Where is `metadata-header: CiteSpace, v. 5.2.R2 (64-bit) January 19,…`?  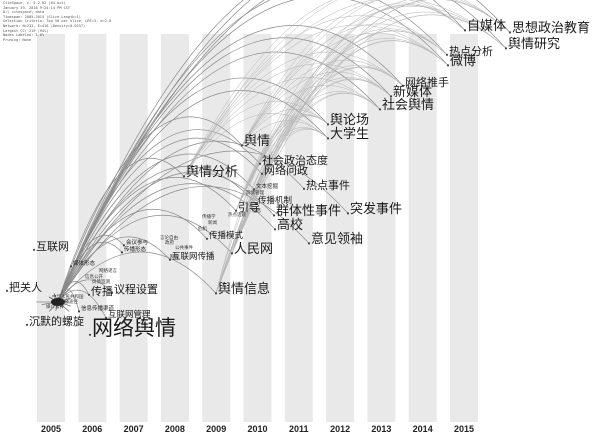
metadata-header: CiteSpace, v. 5.2.R2 (64-bit) January 19,… is located at coordinates (58, 21).